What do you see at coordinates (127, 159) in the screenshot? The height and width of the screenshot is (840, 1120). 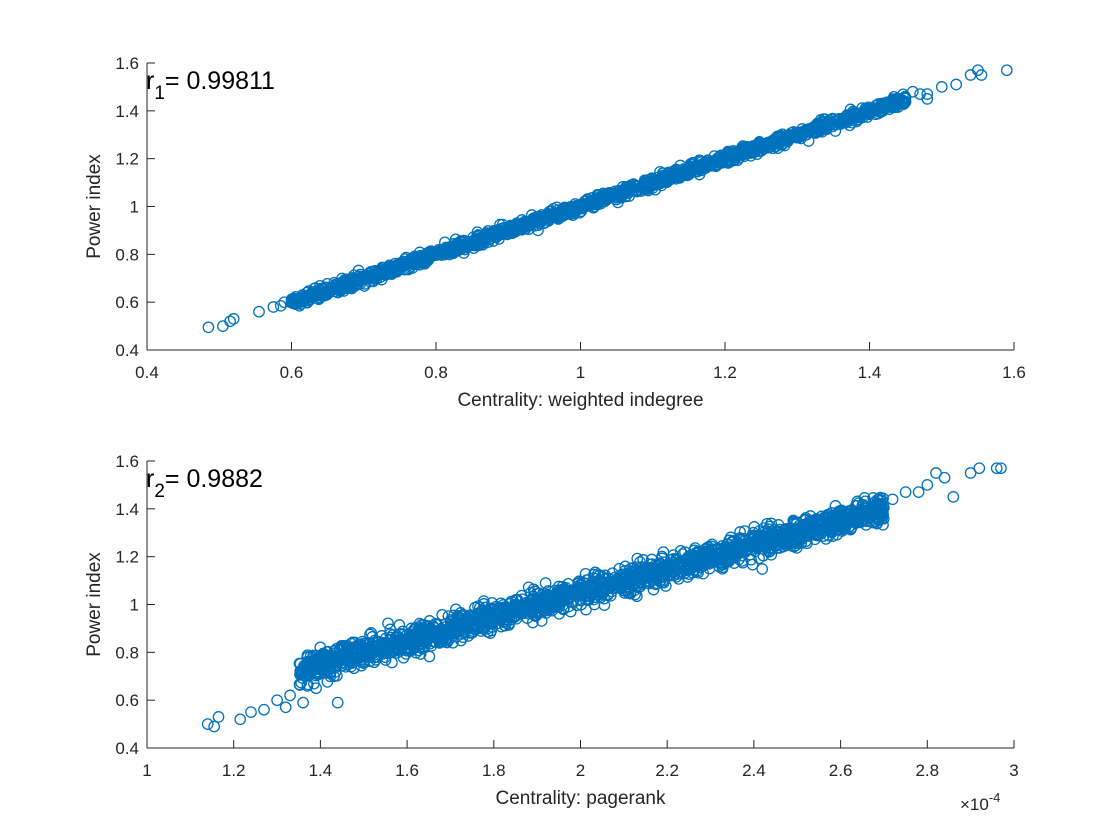 I see `y-tick-label: 1.2` at bounding box center [127, 159].